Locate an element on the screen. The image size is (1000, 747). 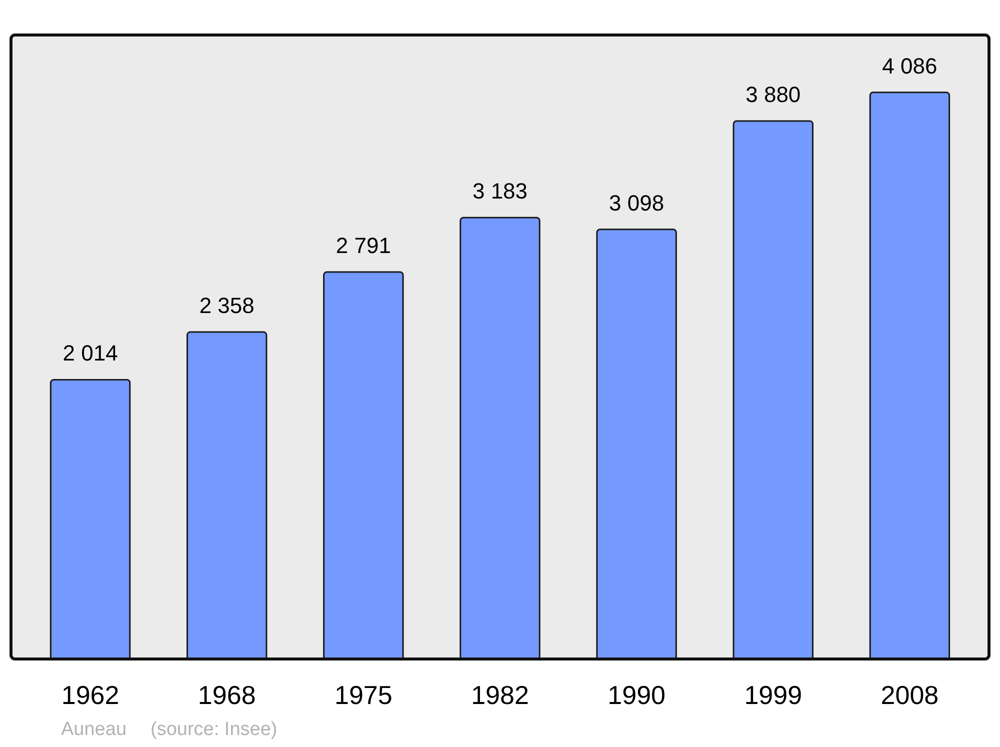
x-tick-label: 1982 is located at coordinates (500, 695).